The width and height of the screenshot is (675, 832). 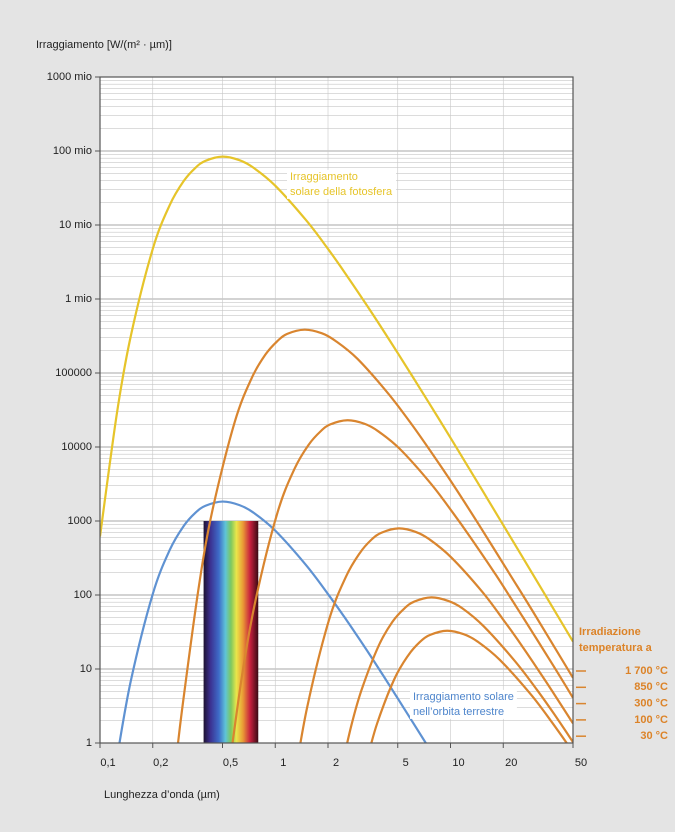 What do you see at coordinates (651, 720) in the screenshot?
I see `legend-label: 100 °C` at bounding box center [651, 720].